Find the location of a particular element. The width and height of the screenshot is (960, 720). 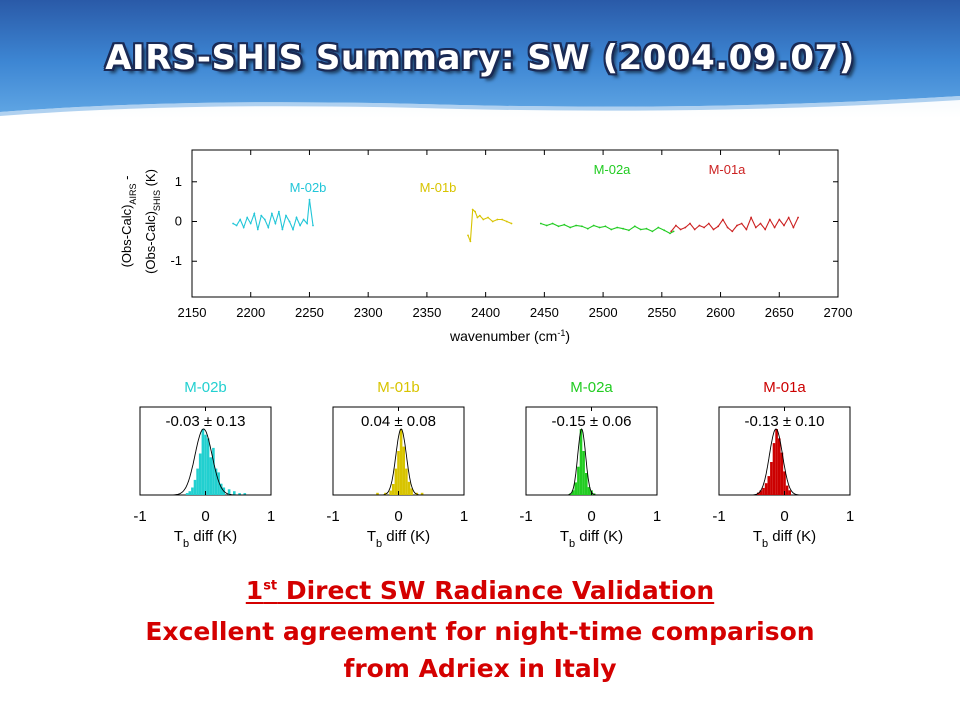

series-label-m-02a: M-02a is located at coordinates (613, 169).